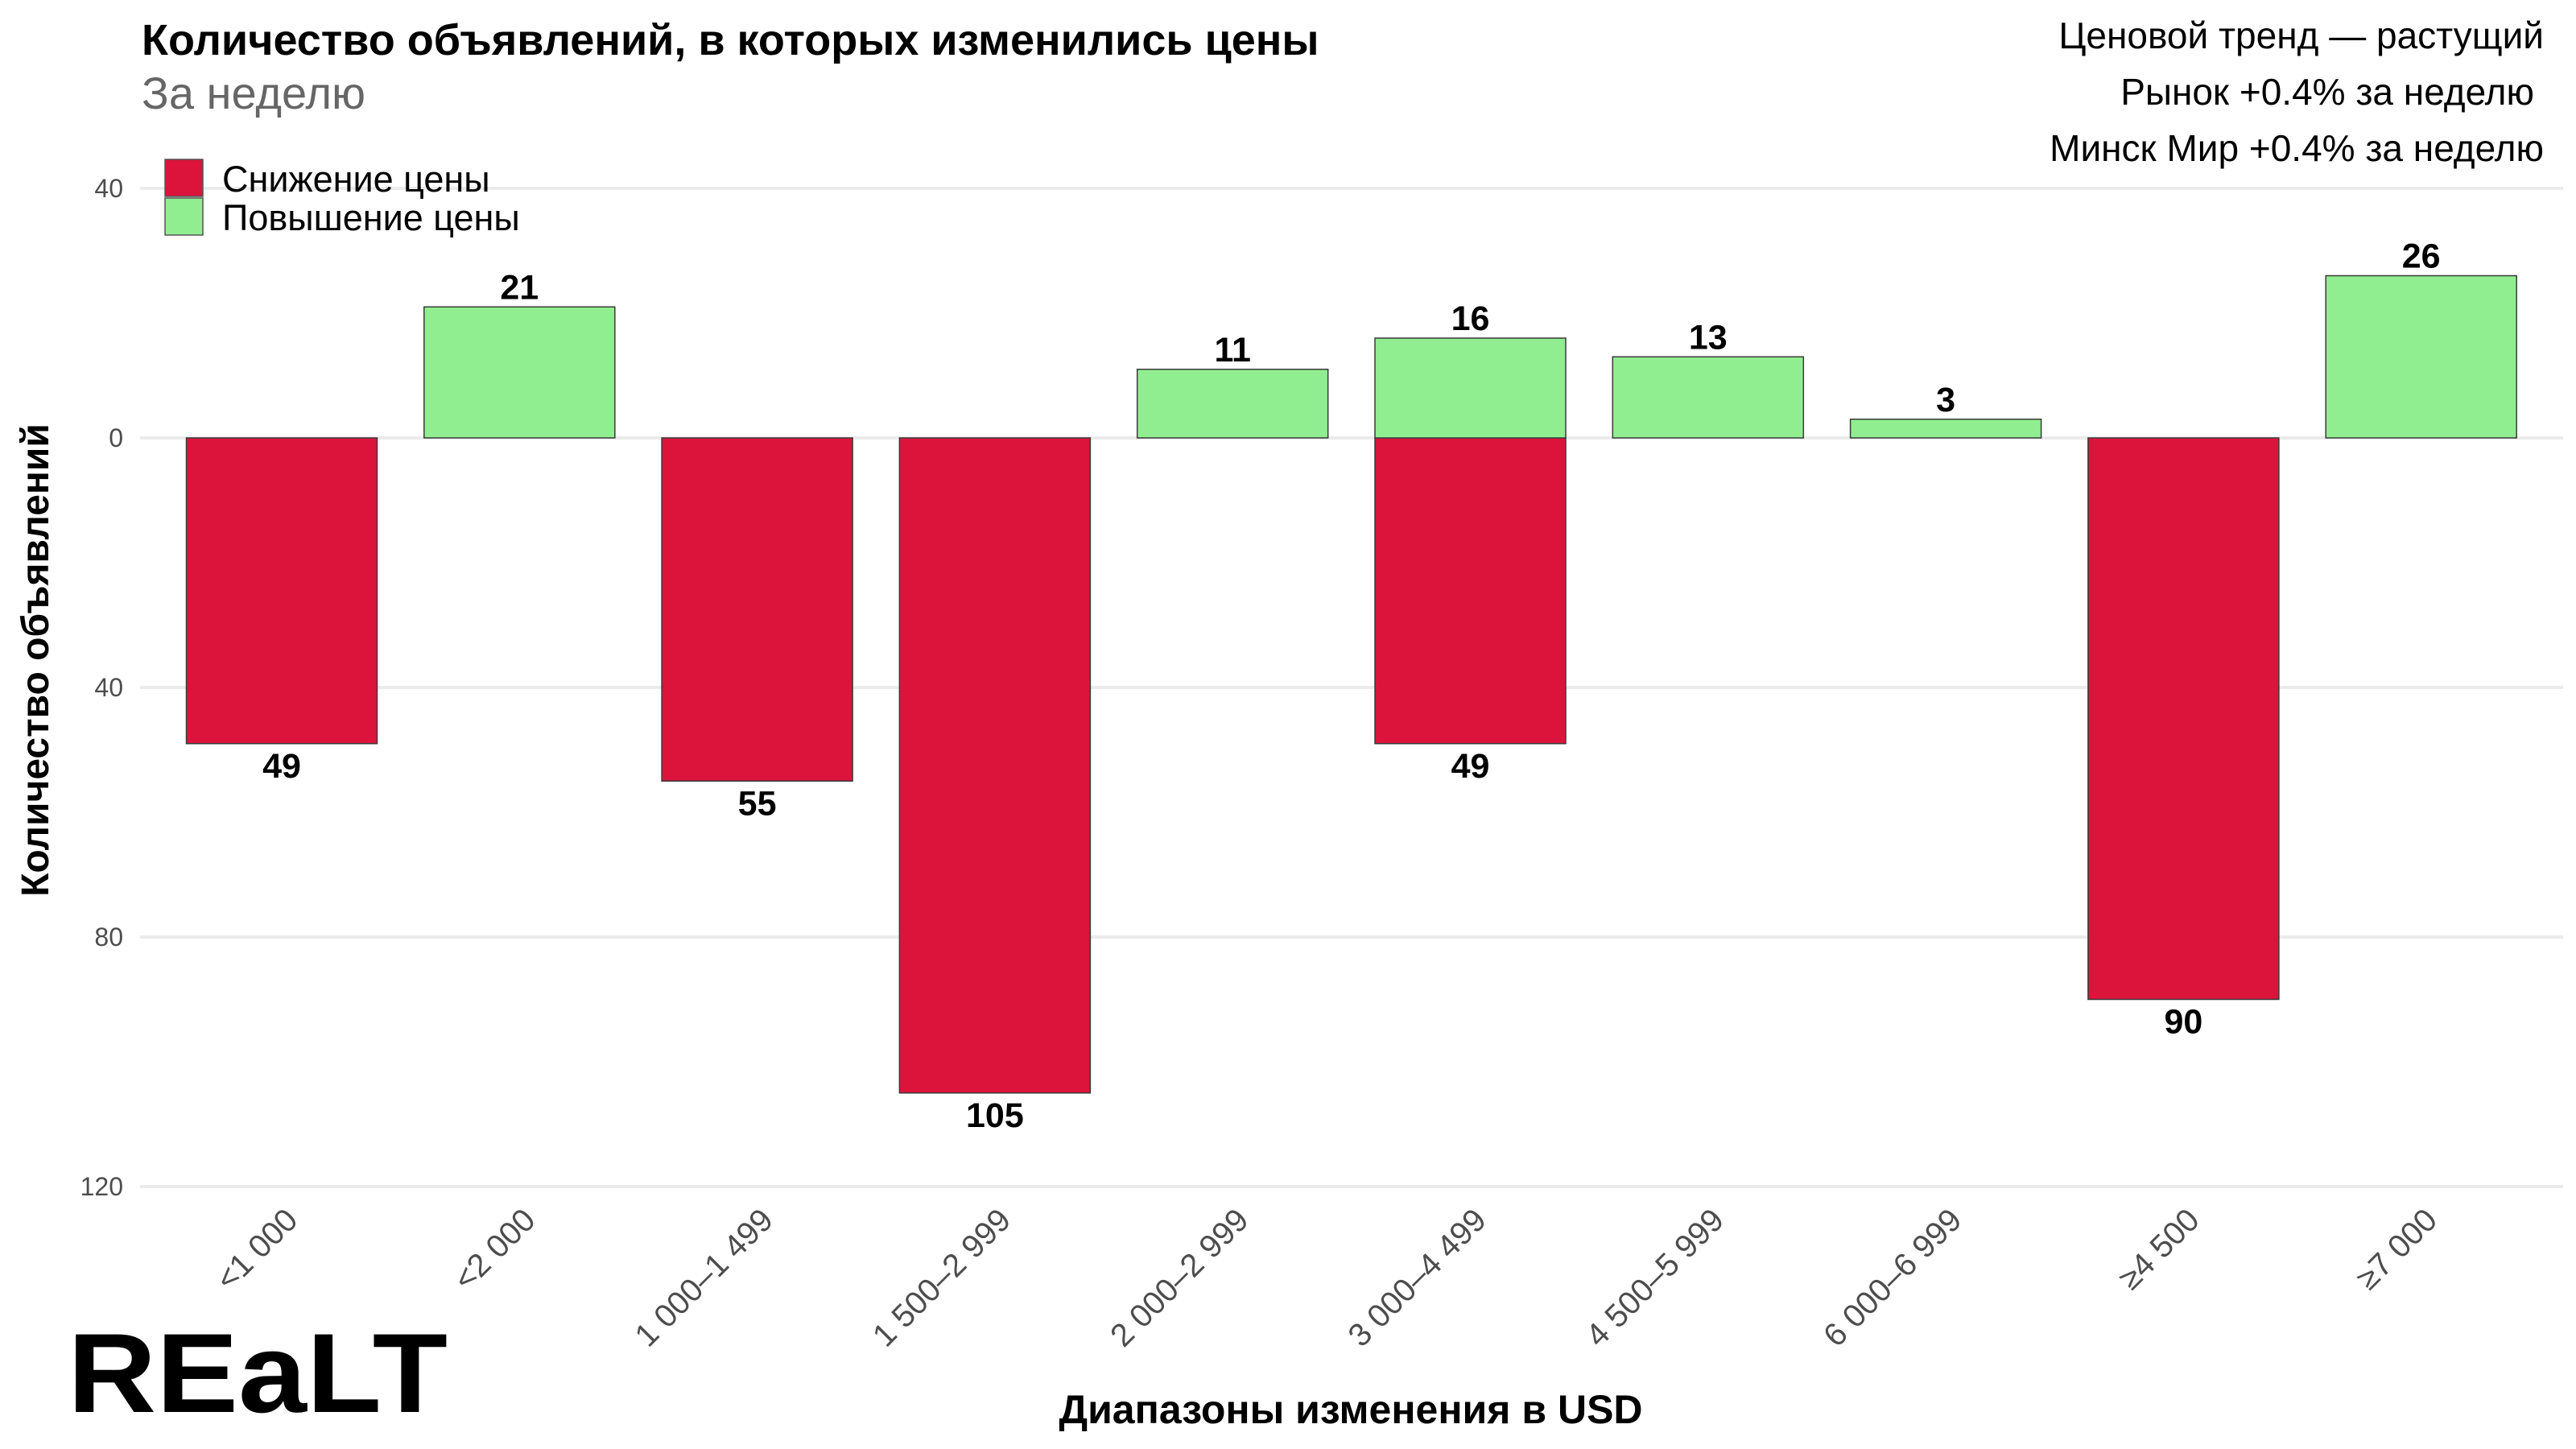 The height and width of the screenshot is (1449, 2576). I want to click on y-tick-label: 80, so click(108, 937).